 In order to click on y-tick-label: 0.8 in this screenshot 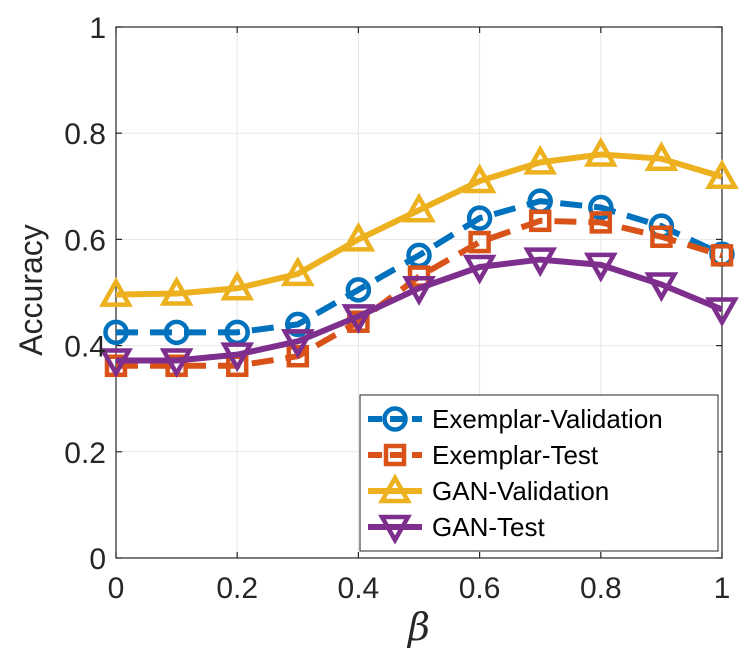, I will do `click(85, 134)`.